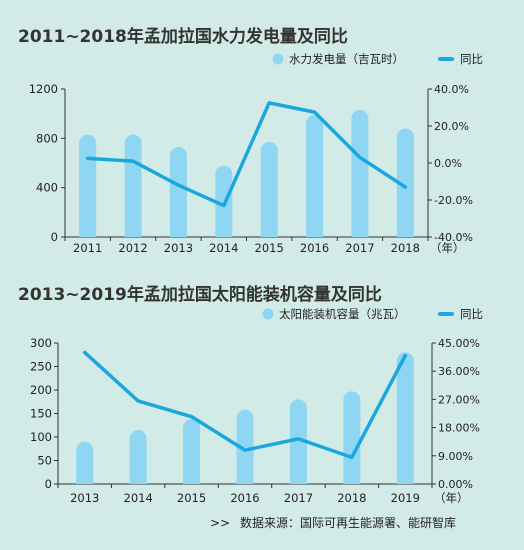 The height and width of the screenshot is (550, 524). Describe the element at coordinates (43, 89) in the screenshot. I see `y-tick-label-left: 1200` at that location.